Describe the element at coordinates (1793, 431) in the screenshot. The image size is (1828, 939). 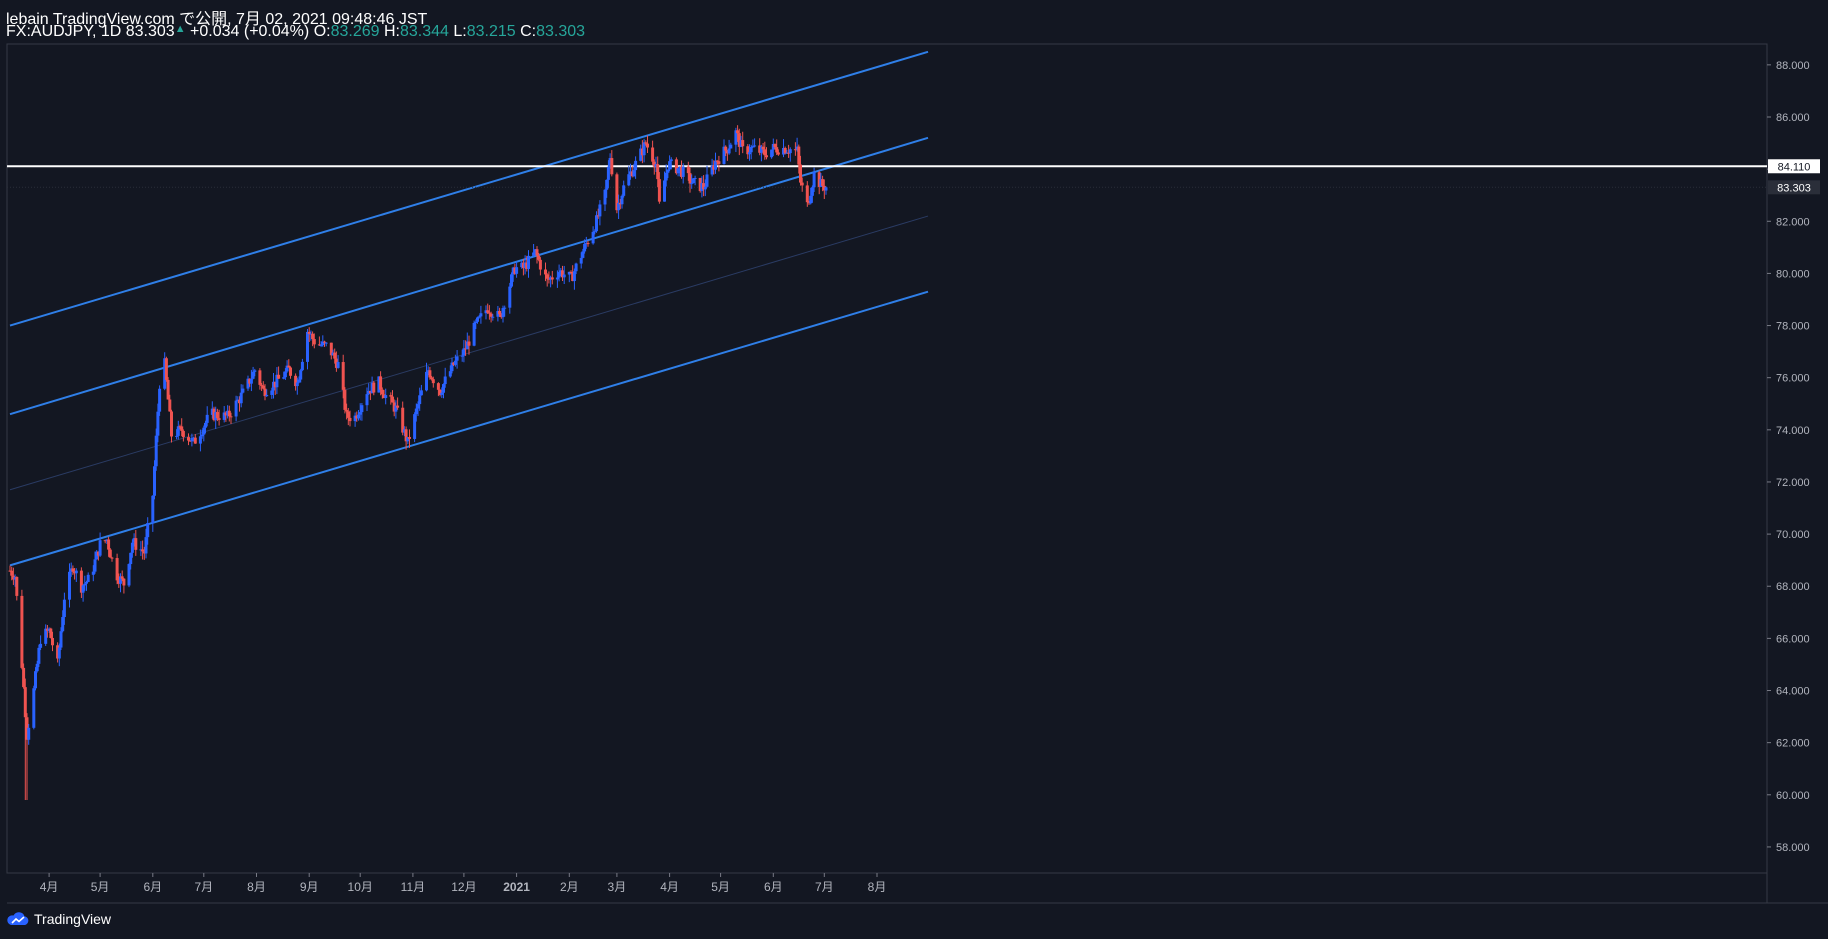
I see `y-tick-label: 74.000` at that location.